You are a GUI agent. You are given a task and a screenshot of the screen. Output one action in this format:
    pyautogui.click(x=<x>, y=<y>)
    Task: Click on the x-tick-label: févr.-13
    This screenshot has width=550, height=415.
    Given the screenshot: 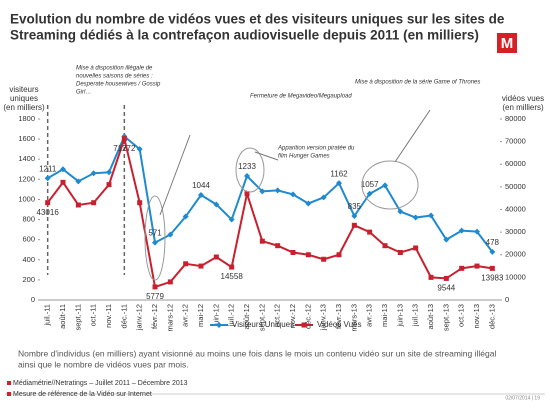 What is the action you would take?
    pyautogui.click(x=338, y=316)
    